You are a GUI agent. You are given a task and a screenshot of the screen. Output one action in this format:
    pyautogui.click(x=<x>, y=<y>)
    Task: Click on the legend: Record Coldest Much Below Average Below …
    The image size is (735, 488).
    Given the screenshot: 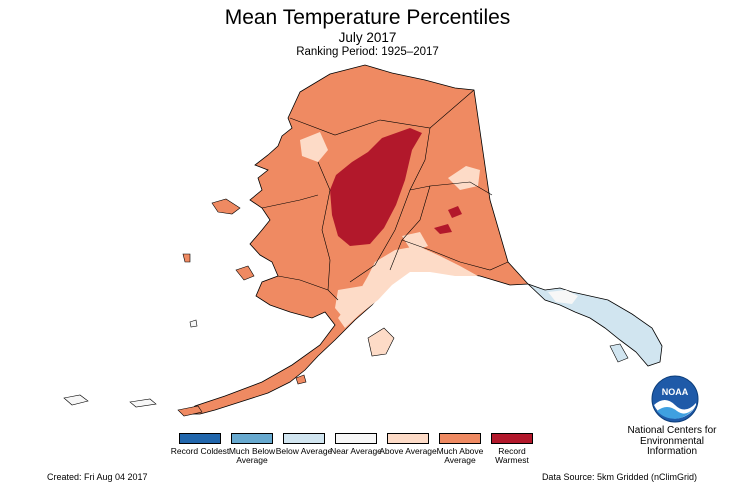 What is the action you would take?
    pyautogui.click(x=355, y=457)
    